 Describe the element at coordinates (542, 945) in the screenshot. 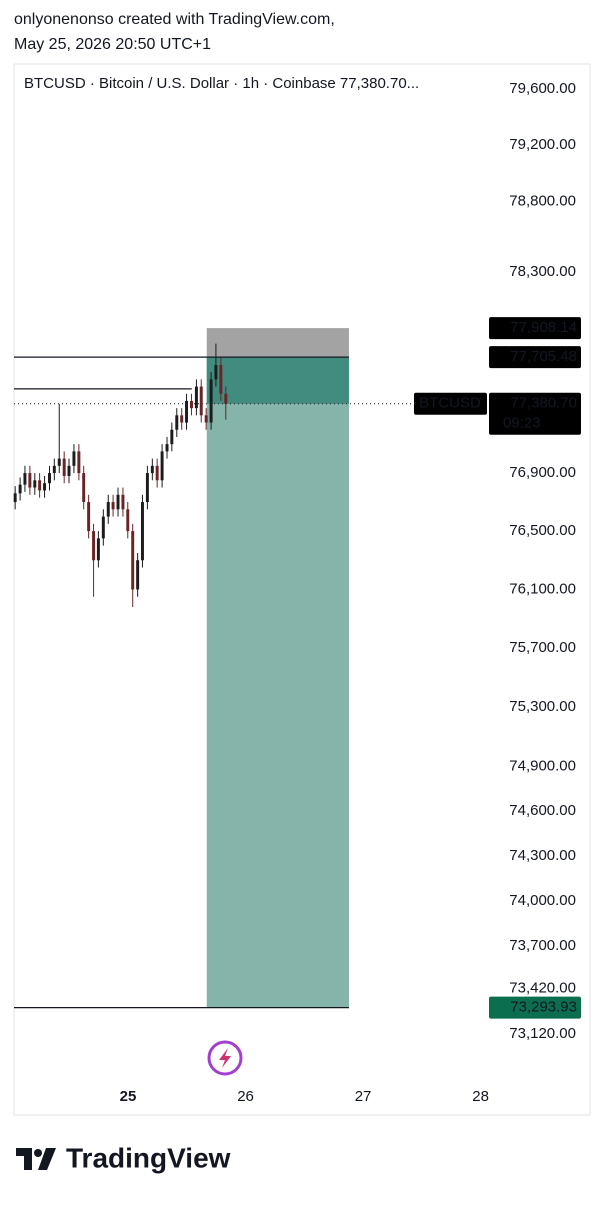

I see `y-tick-label: 73,700.00` at that location.